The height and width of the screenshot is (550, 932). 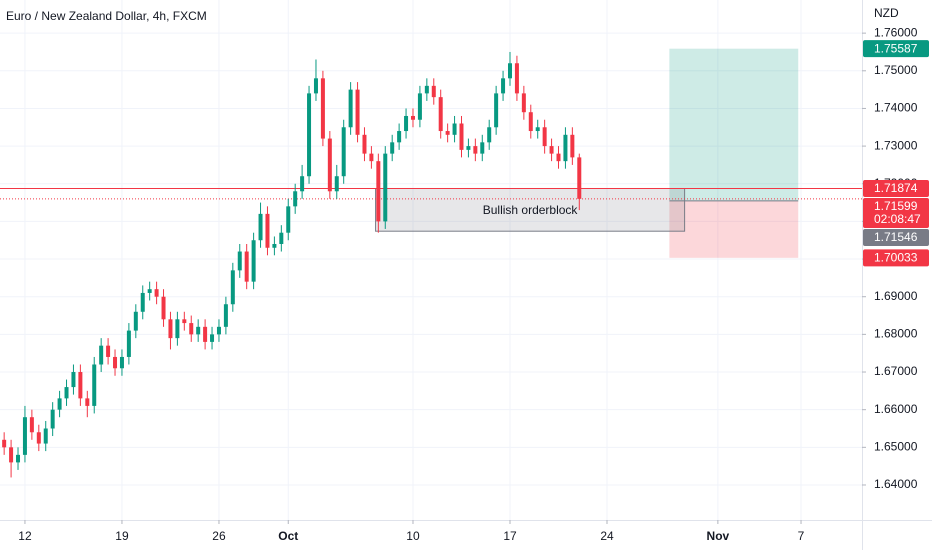 What do you see at coordinates (896, 257) in the screenshot?
I see `price-tag-label: 1.70033` at bounding box center [896, 257].